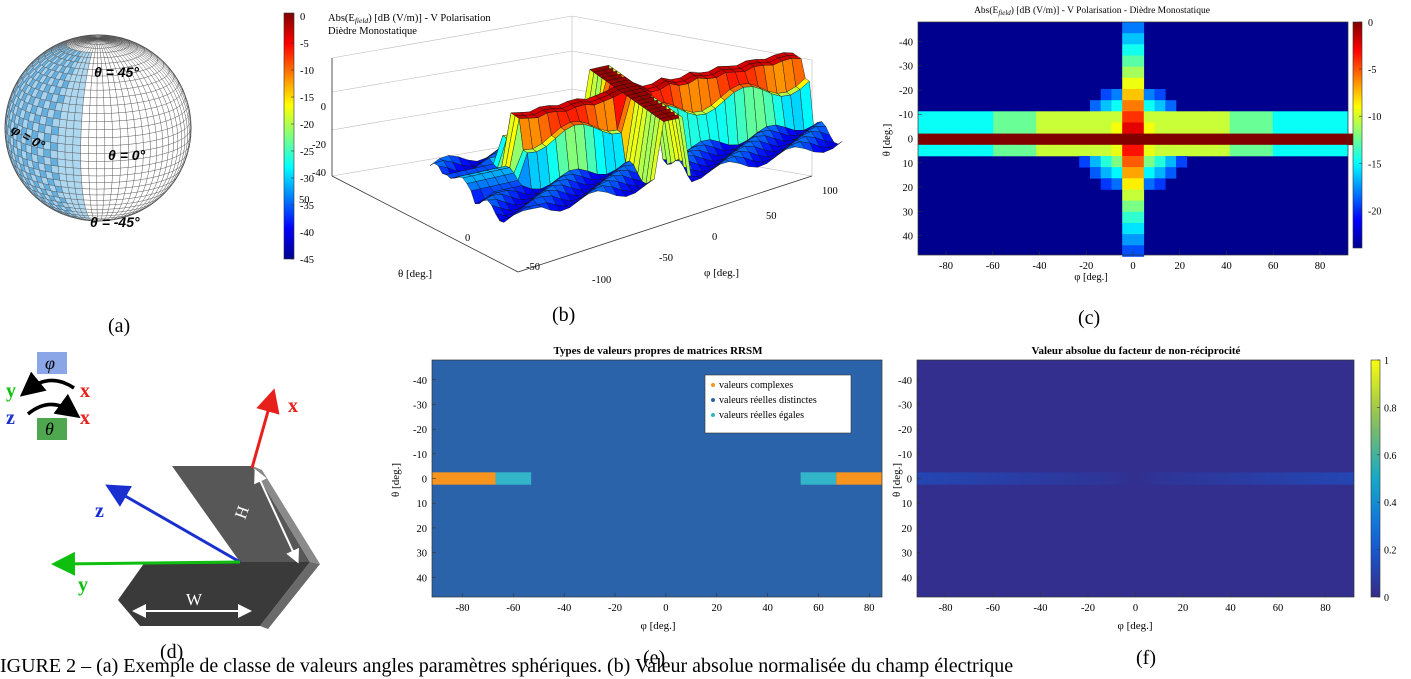 Image resolution: width=1411 pixels, height=679 pixels. I want to click on sphere-figure: θ = 45° φ = 0° θ = 0° θ = -45°, so click(98, 132).